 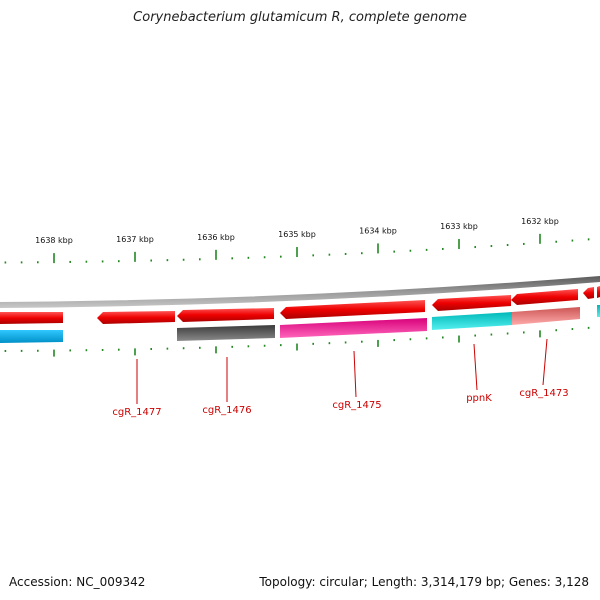 I want to click on scale-label: 1635 kbp, so click(x=297, y=234).